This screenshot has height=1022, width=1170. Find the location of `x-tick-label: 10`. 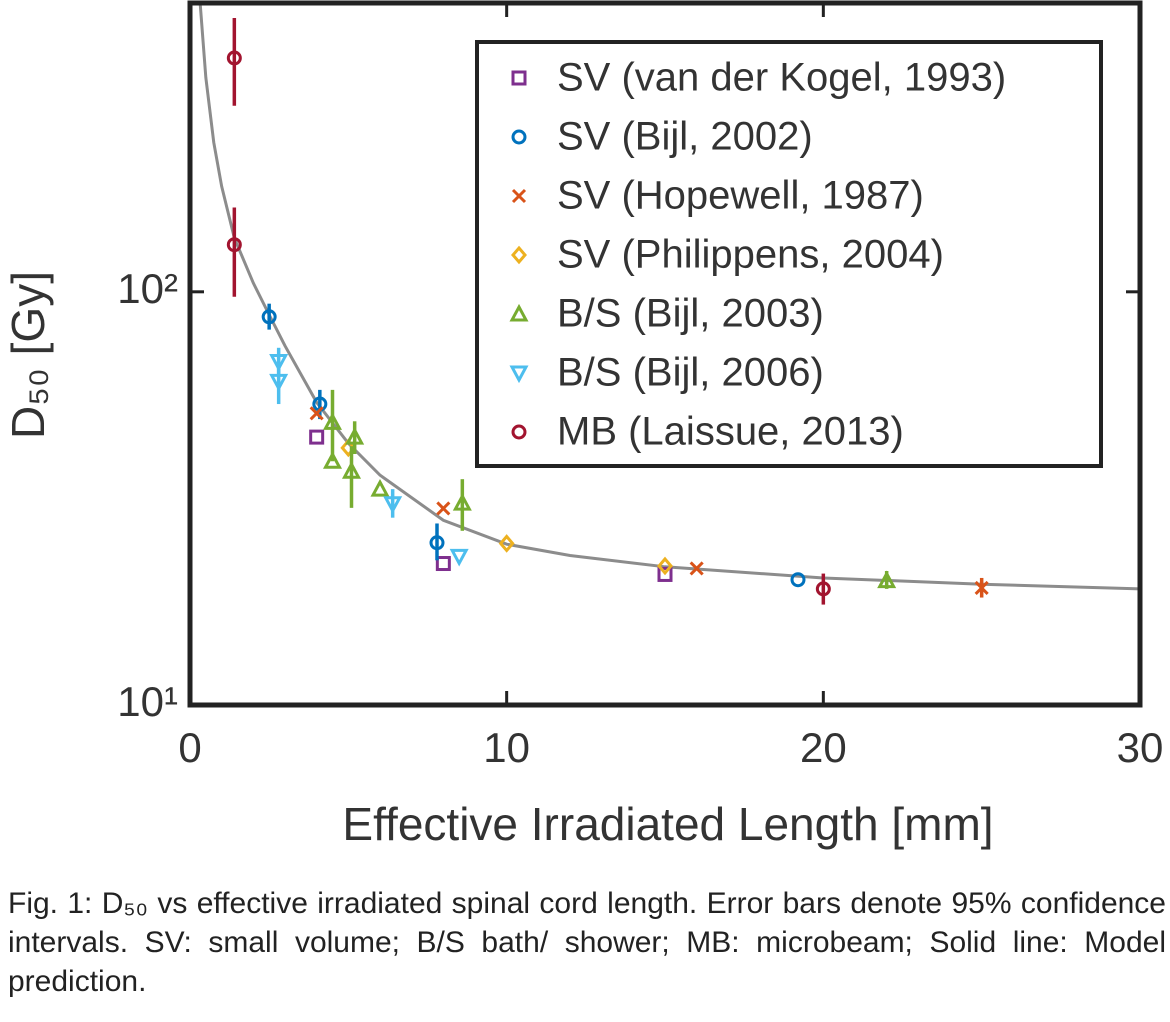

x-tick-label: 10 is located at coordinates (506, 747).